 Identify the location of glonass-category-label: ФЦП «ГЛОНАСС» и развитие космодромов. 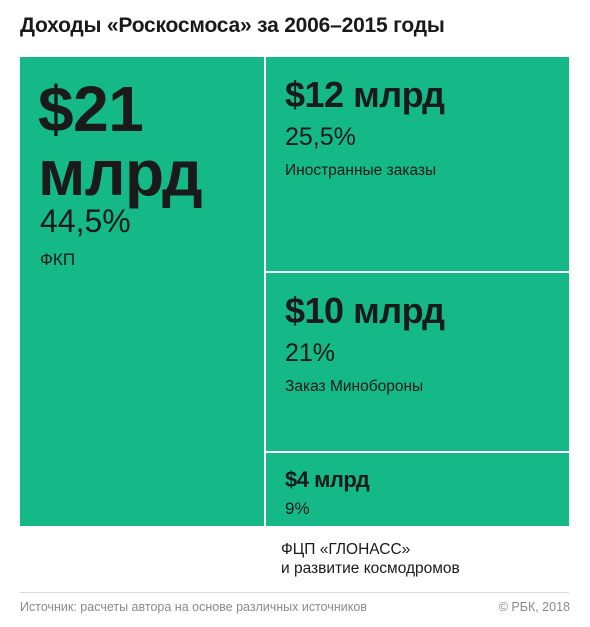
(421, 559).